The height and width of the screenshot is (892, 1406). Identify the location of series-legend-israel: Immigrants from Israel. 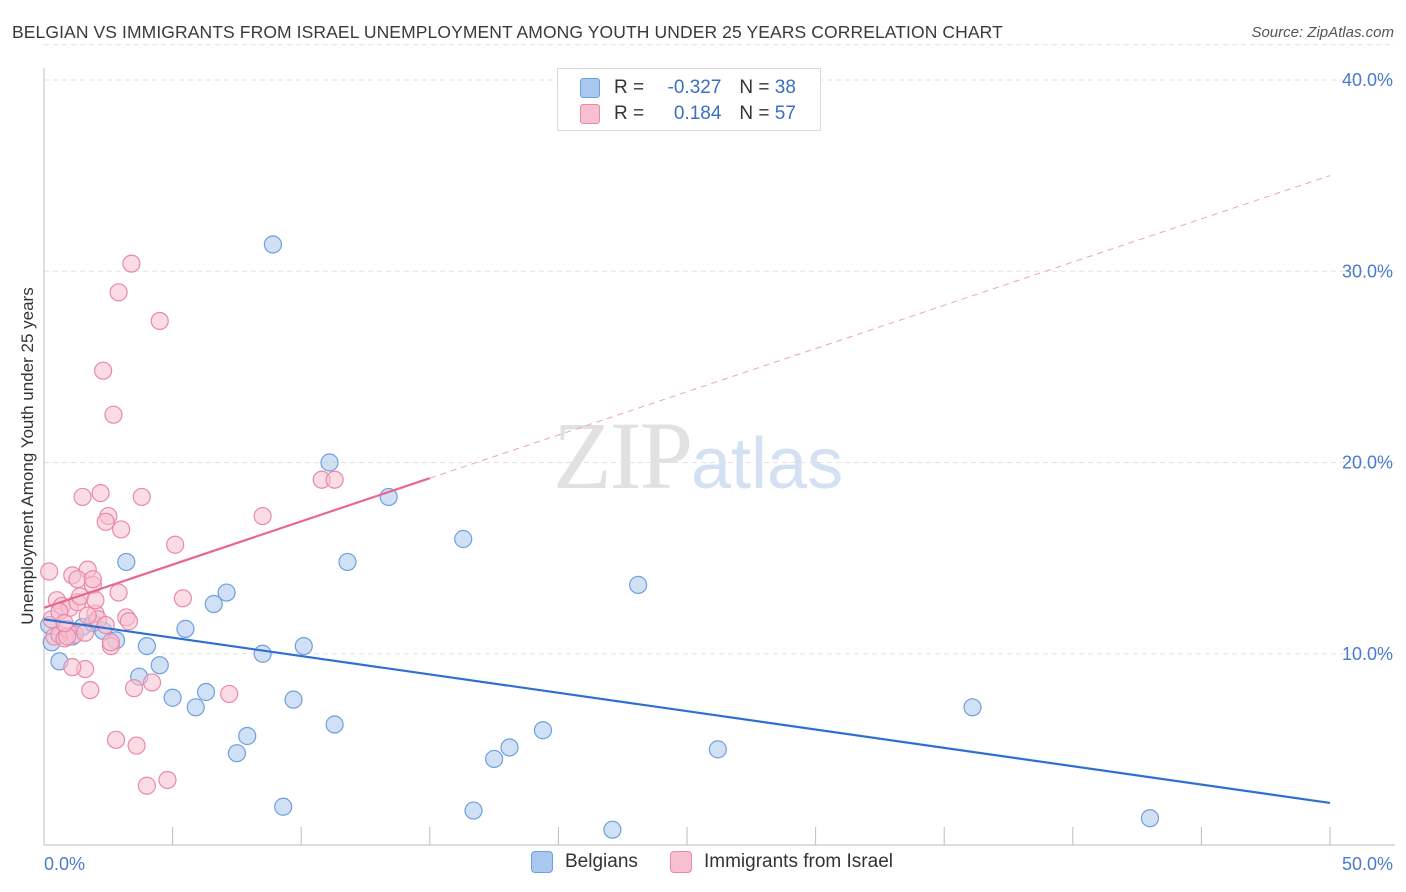
(781, 862).